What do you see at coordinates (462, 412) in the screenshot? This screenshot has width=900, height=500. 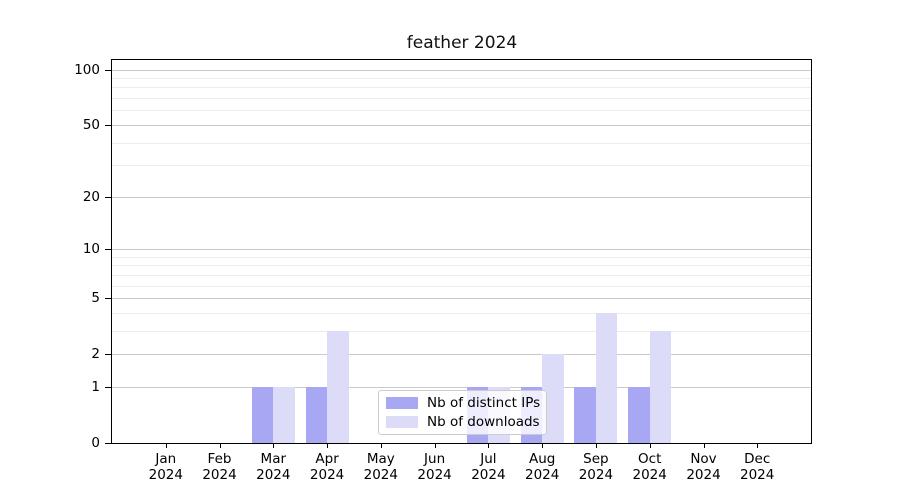 I see `legend: Nb of distinct IPs Nb of downloads` at bounding box center [462, 412].